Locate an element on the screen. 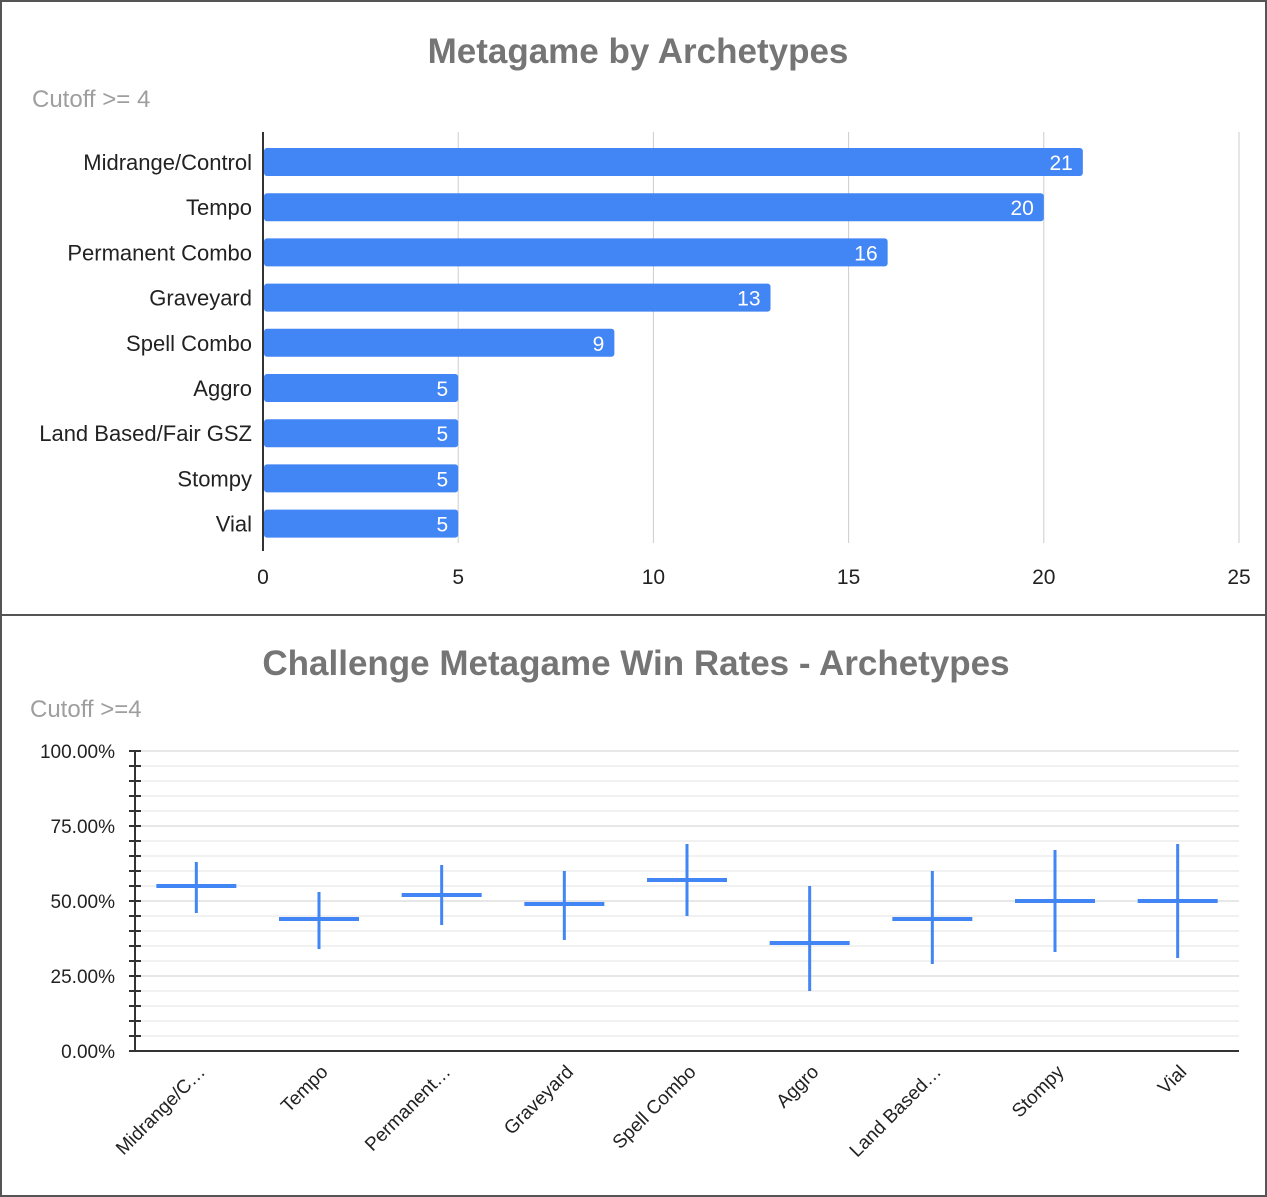  x-tick-label: 0 is located at coordinates (263, 577).